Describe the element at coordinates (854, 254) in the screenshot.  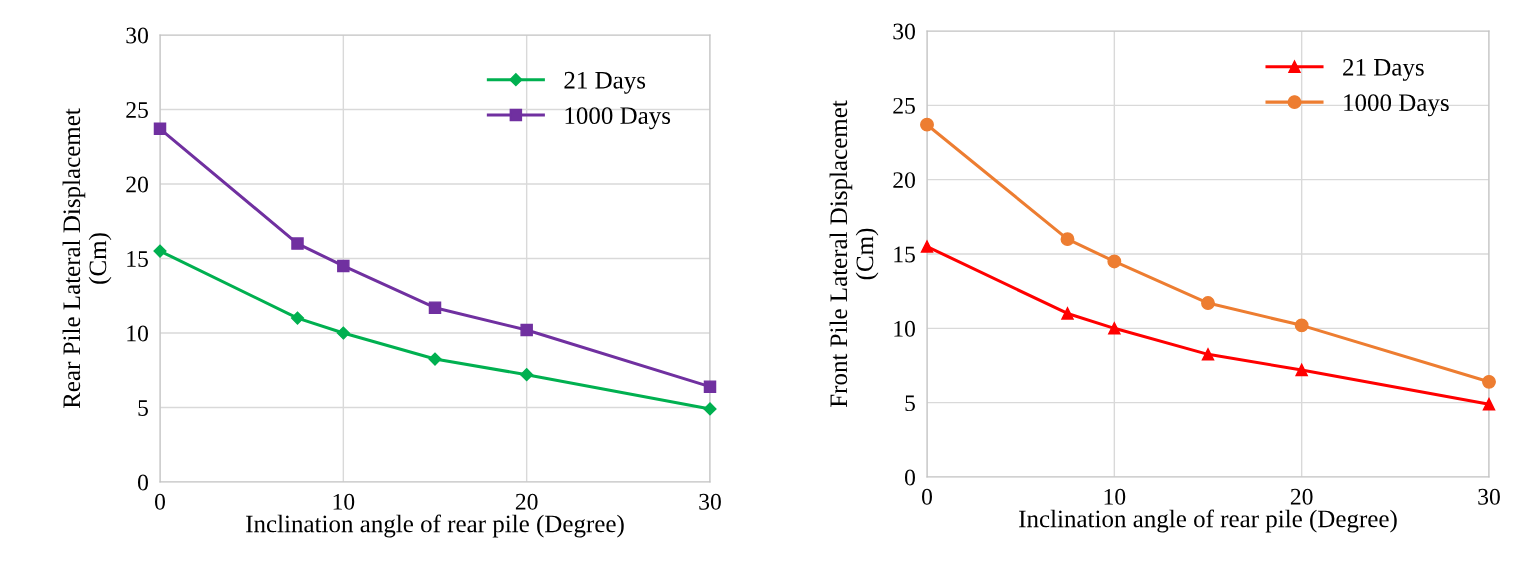
I see `y-axis-title: Front Pile Lateral Displacemet (Cm)` at that location.